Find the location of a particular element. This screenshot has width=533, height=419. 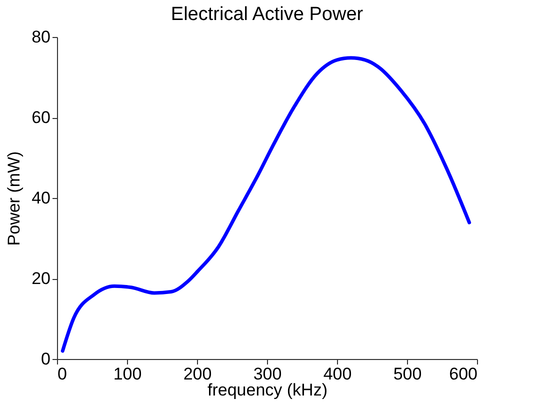

x-tick-label: 300 is located at coordinates (267, 374).